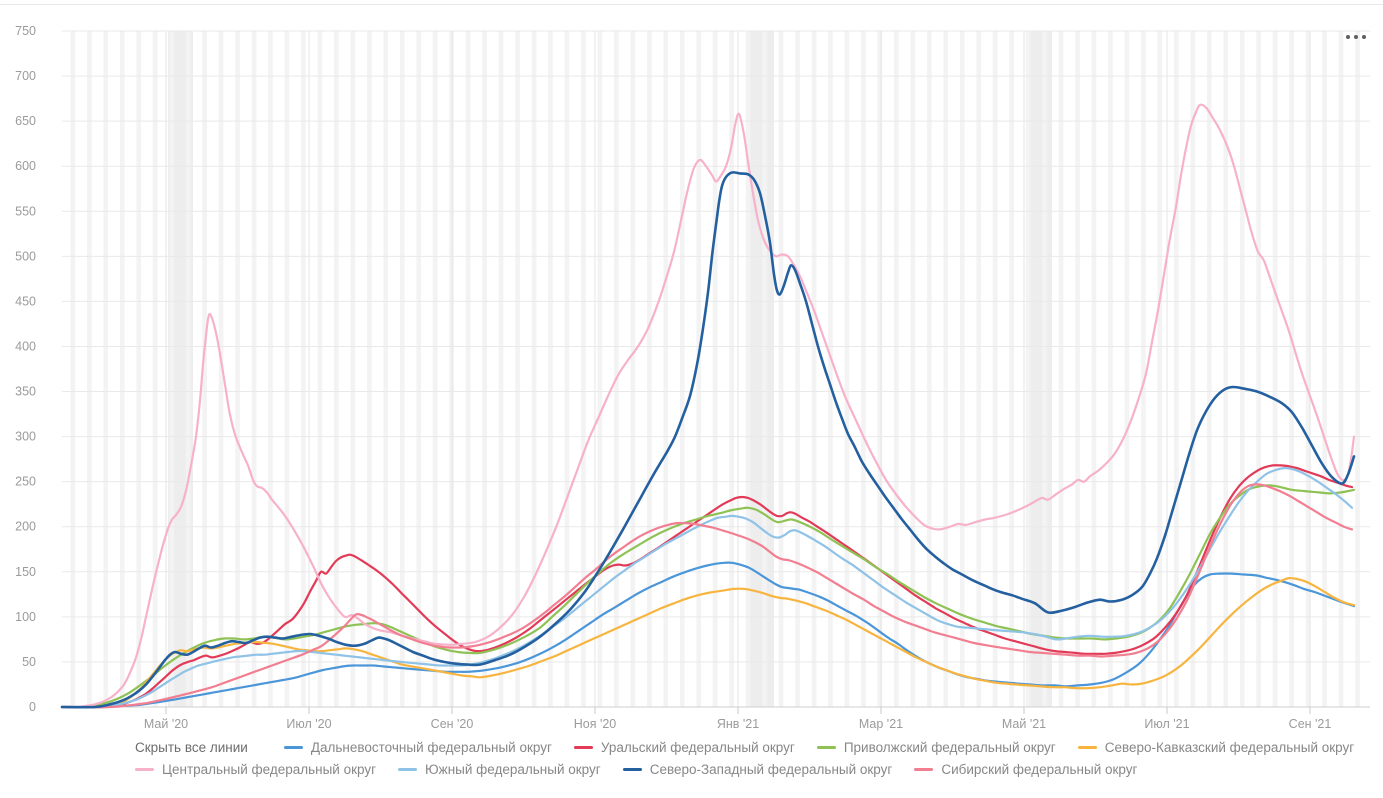 The width and height of the screenshot is (1383, 798). What do you see at coordinates (25, 256) in the screenshot?
I see `y-axis-label: 500` at bounding box center [25, 256].